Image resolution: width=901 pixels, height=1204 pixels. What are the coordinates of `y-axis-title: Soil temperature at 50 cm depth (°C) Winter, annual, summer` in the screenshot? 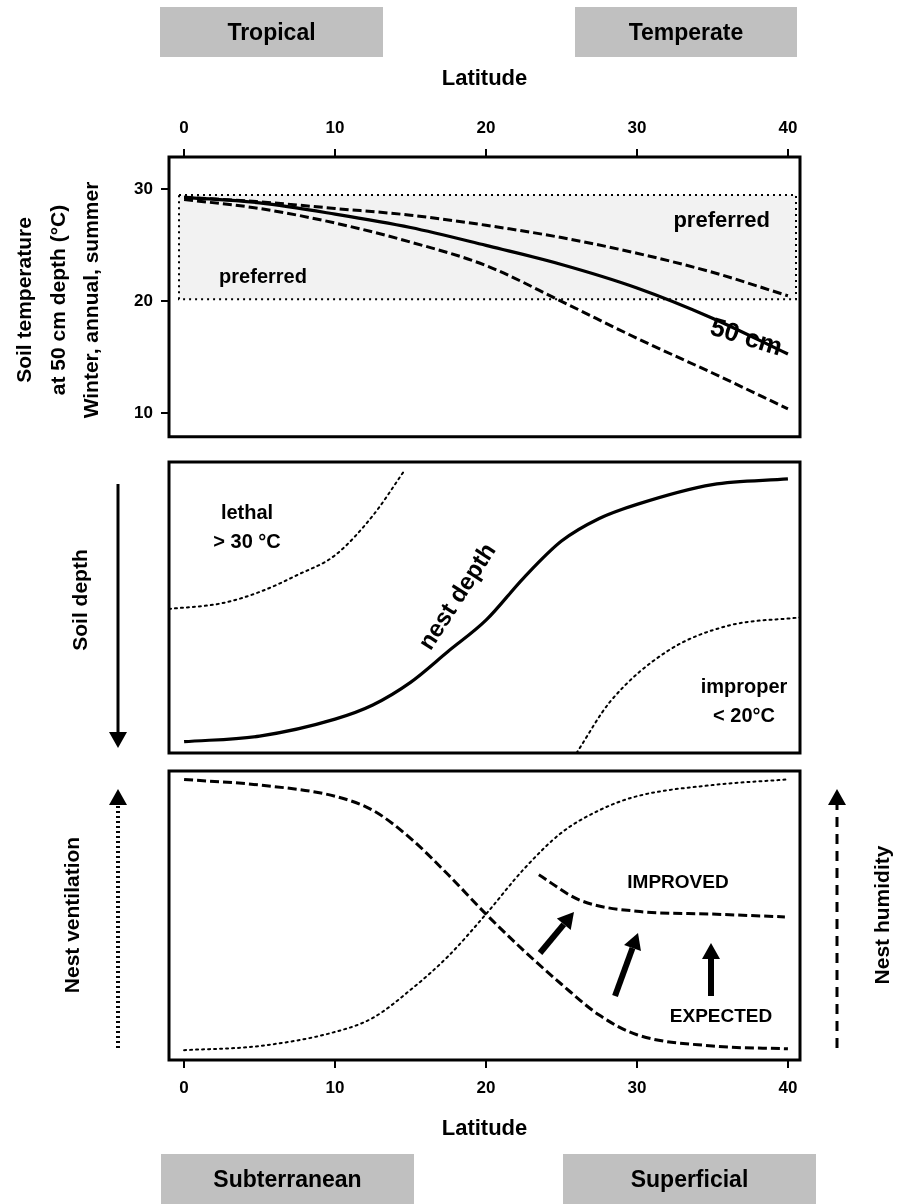 It's located at (56, 300).